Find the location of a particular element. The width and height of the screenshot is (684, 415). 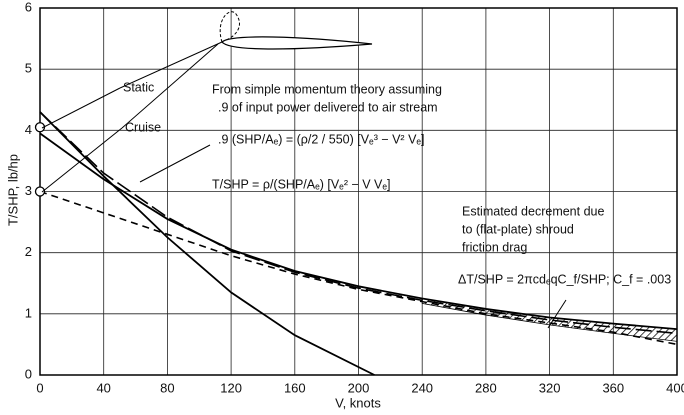

x-tick-label: 40 is located at coordinates (103, 387).